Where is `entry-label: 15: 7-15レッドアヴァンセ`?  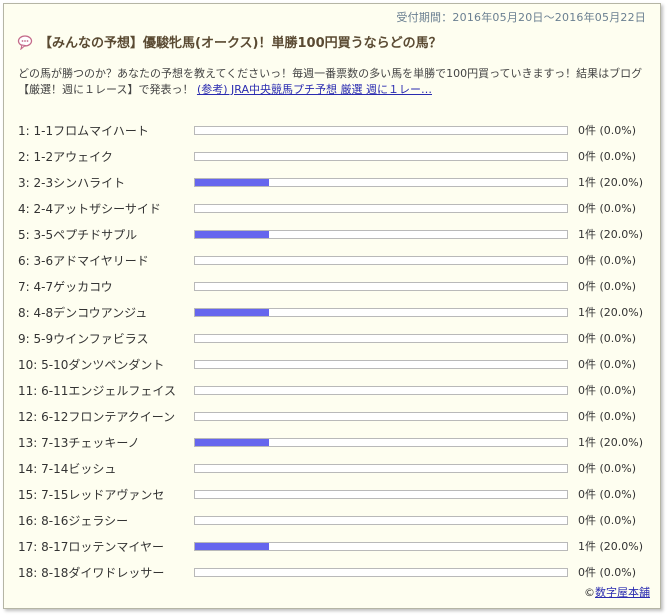
entry-label: 15: 7-15レッドアヴァンセ is located at coordinates (91, 494).